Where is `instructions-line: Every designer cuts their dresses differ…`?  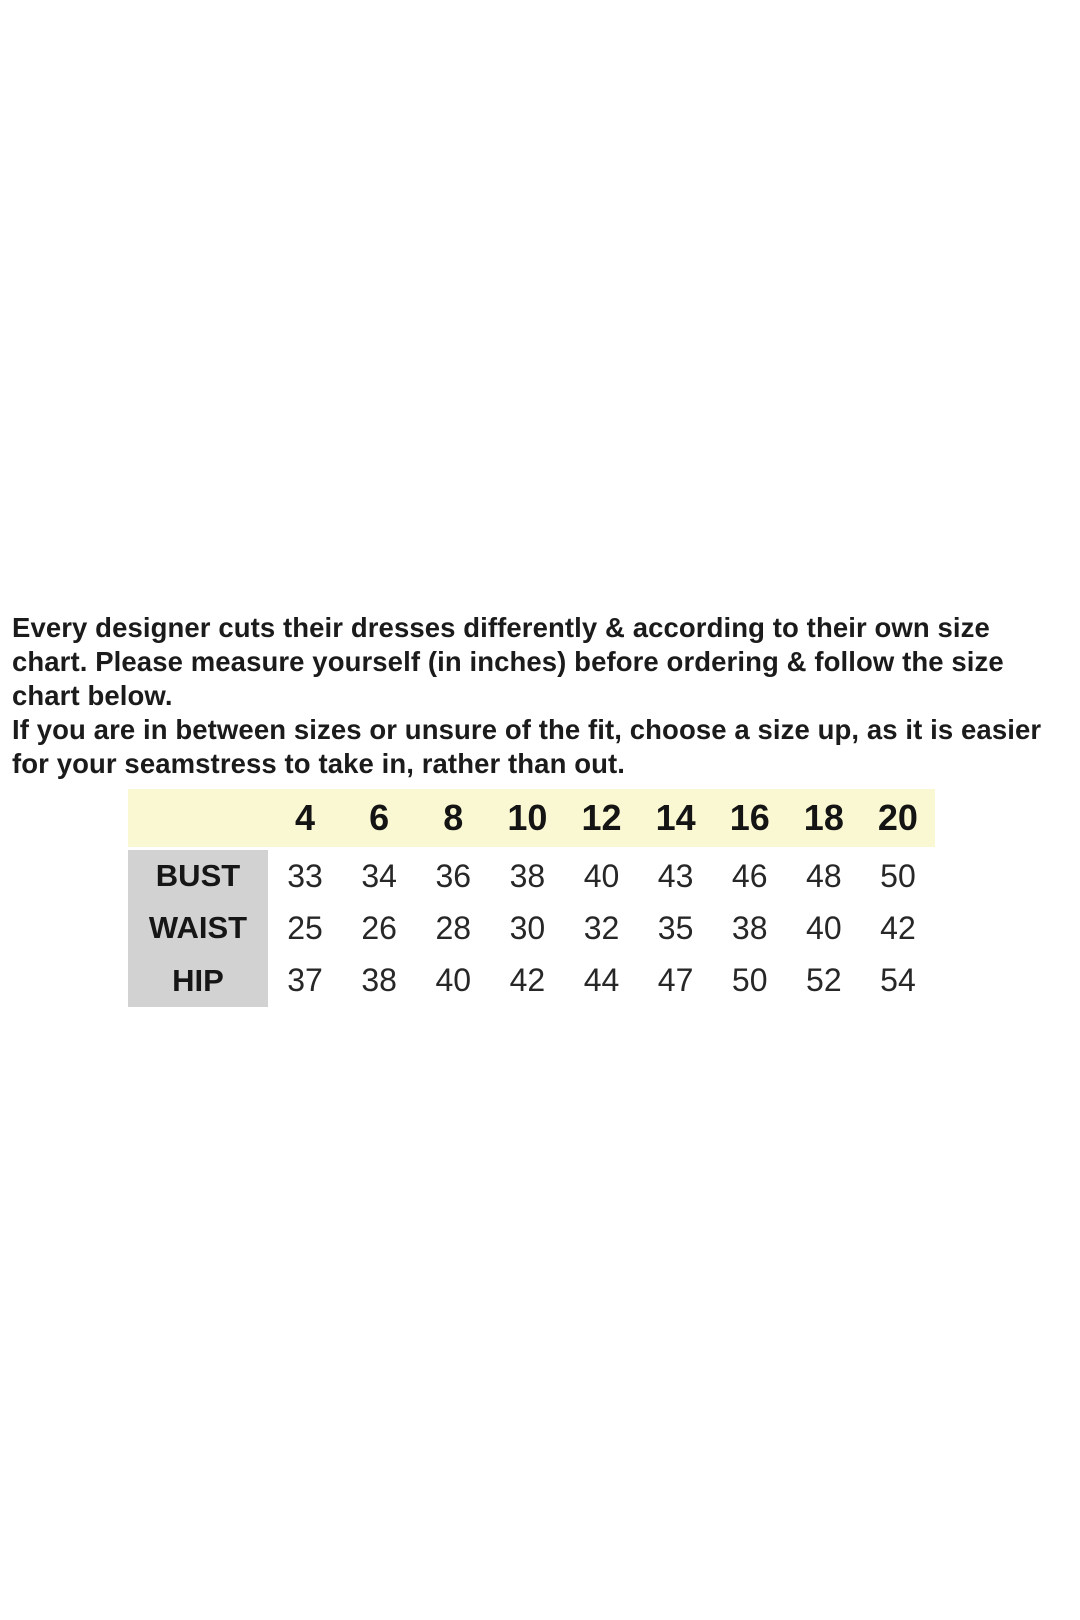
instructions-line: Every designer cuts their dresses differ… is located at coordinates (501, 627).